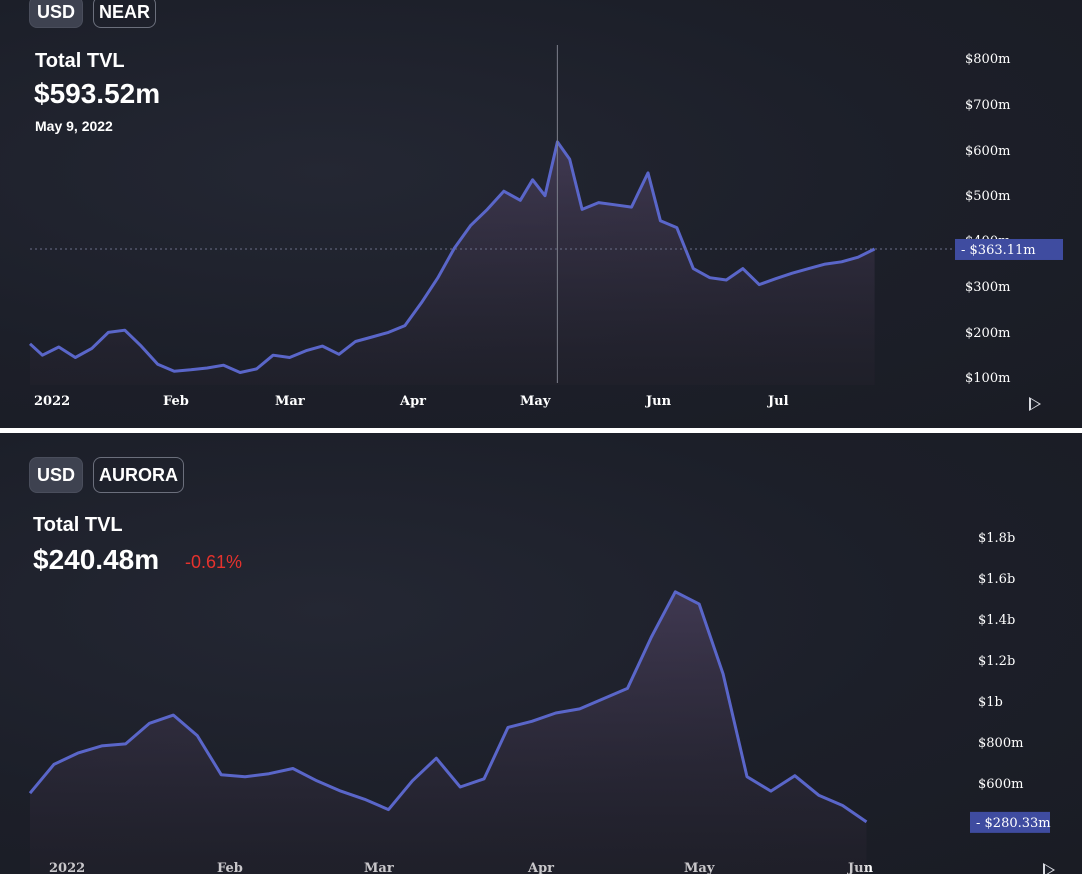 The height and width of the screenshot is (874, 1082). Describe the element at coordinates (535, 401) in the screenshot. I see `x-tick-label: May` at that location.